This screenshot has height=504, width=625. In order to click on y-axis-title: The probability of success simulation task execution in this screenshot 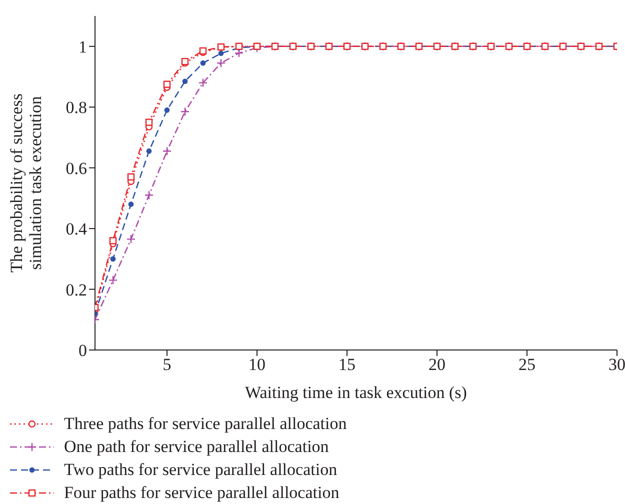, I will do `click(26, 183)`.